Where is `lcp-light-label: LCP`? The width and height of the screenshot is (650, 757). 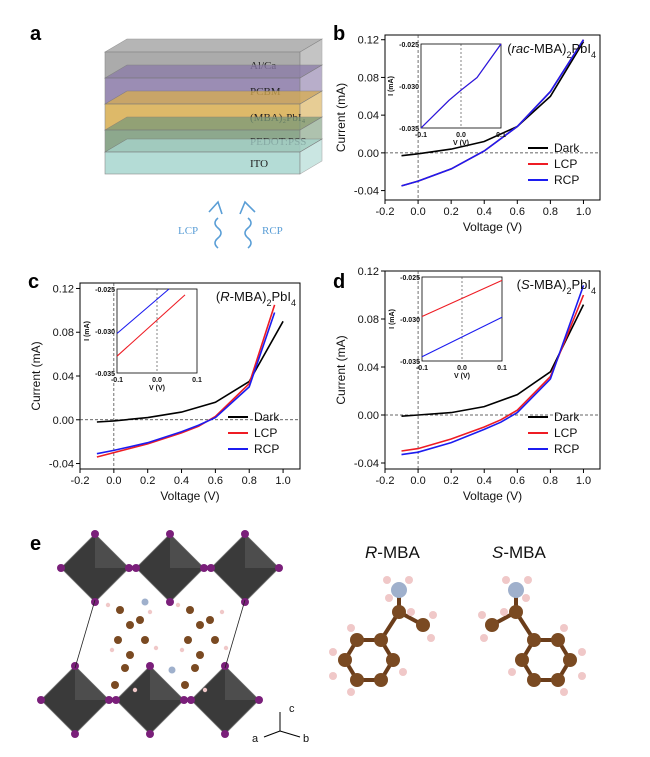
lcp-light-label: LCP is located at coordinates (188, 231).